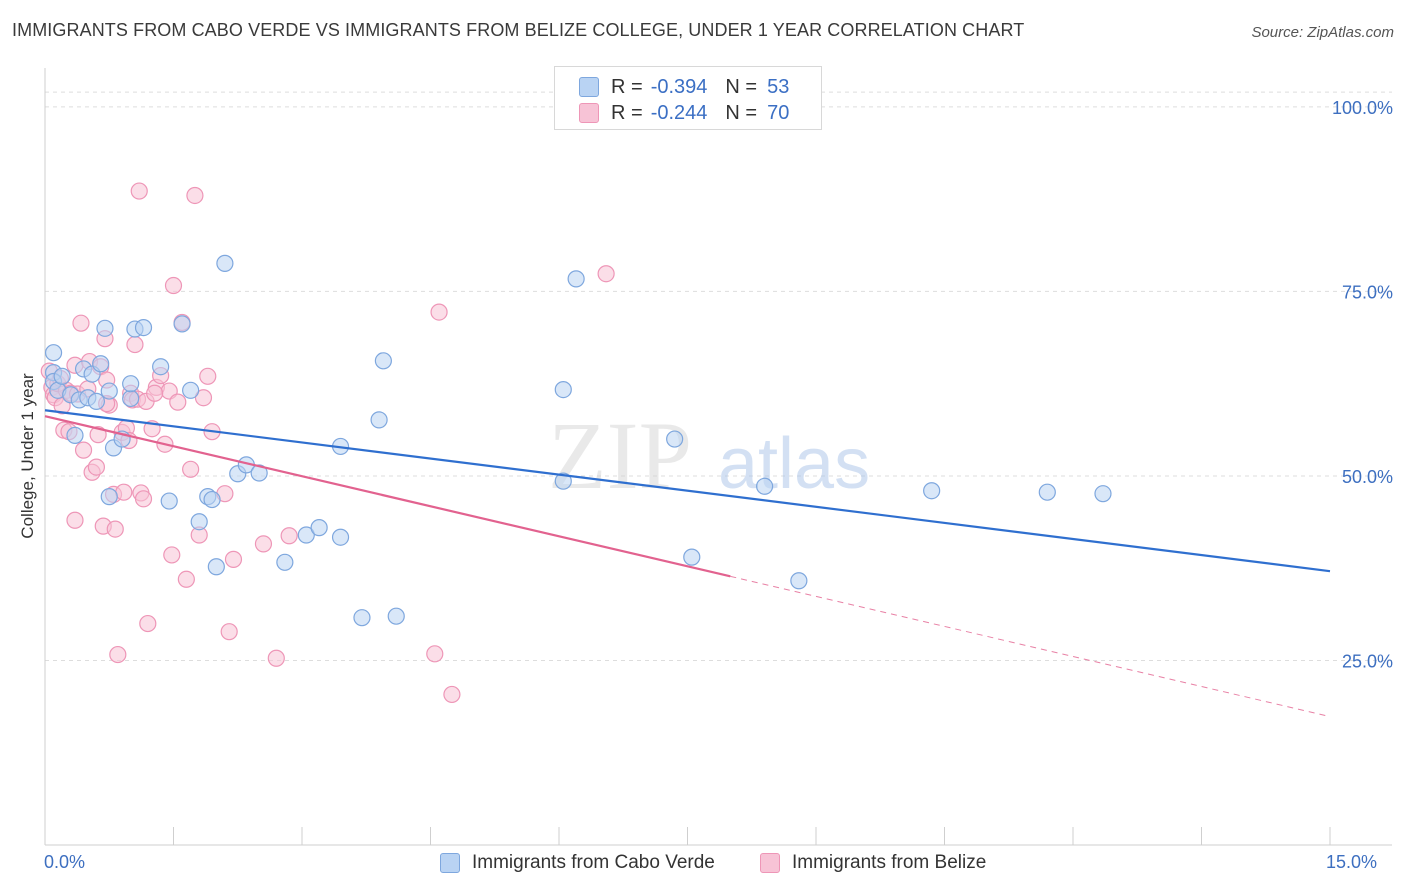 The image size is (1406, 892). Describe the element at coordinates (1322, 32) in the screenshot. I see `source-label: Source: ZipAtlas.com` at that location.